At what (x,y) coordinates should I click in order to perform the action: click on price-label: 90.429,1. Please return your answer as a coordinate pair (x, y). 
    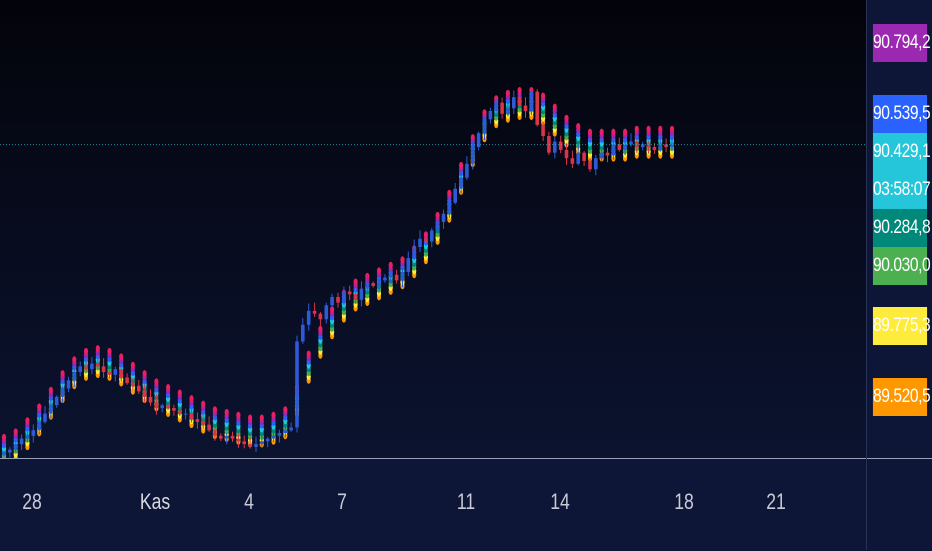
    Looking at the image, I should click on (901, 151).